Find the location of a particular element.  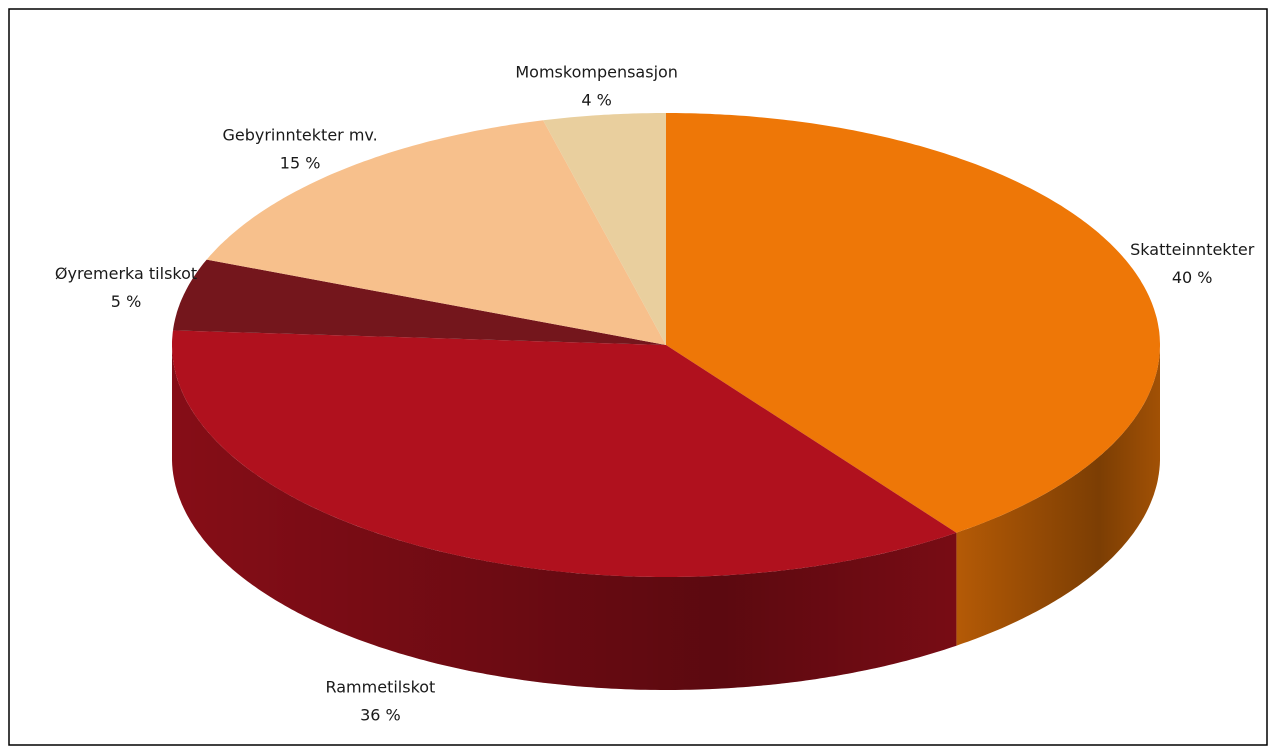

slice-value-label: 4 % is located at coordinates (596, 100).